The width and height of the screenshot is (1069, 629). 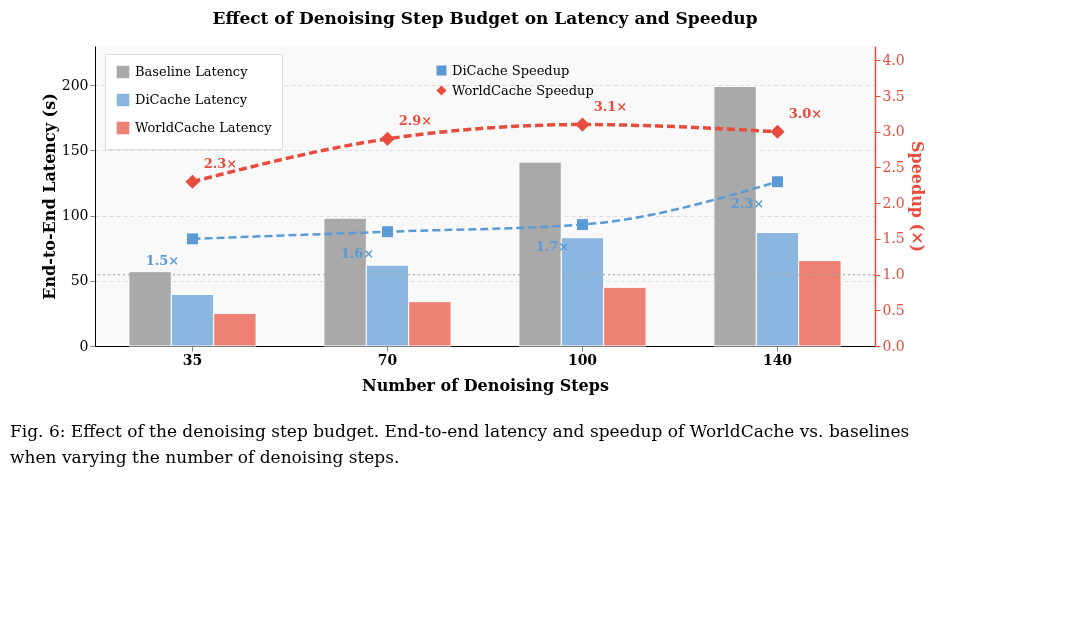 I want to click on y-tick-label: 150, so click(x=75, y=149).